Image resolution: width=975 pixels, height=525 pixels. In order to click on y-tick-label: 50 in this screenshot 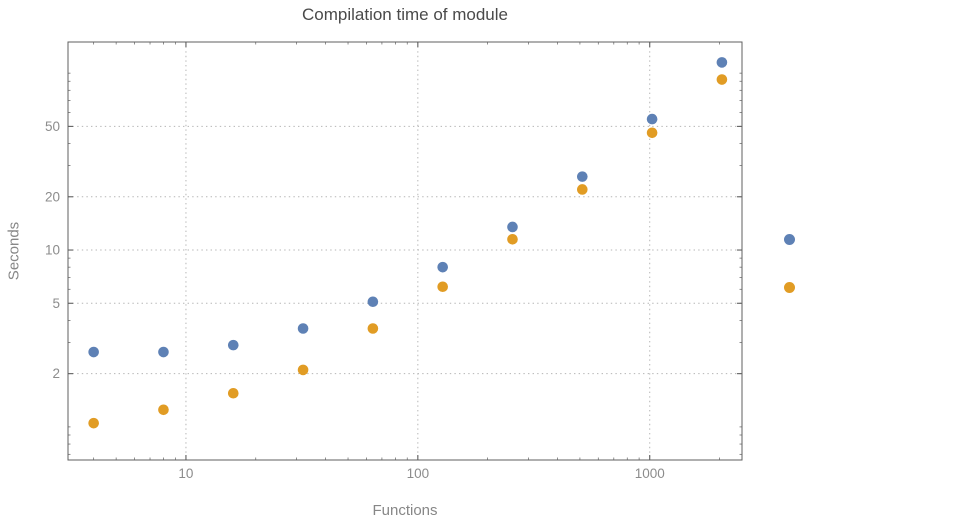, I will do `click(52, 126)`.